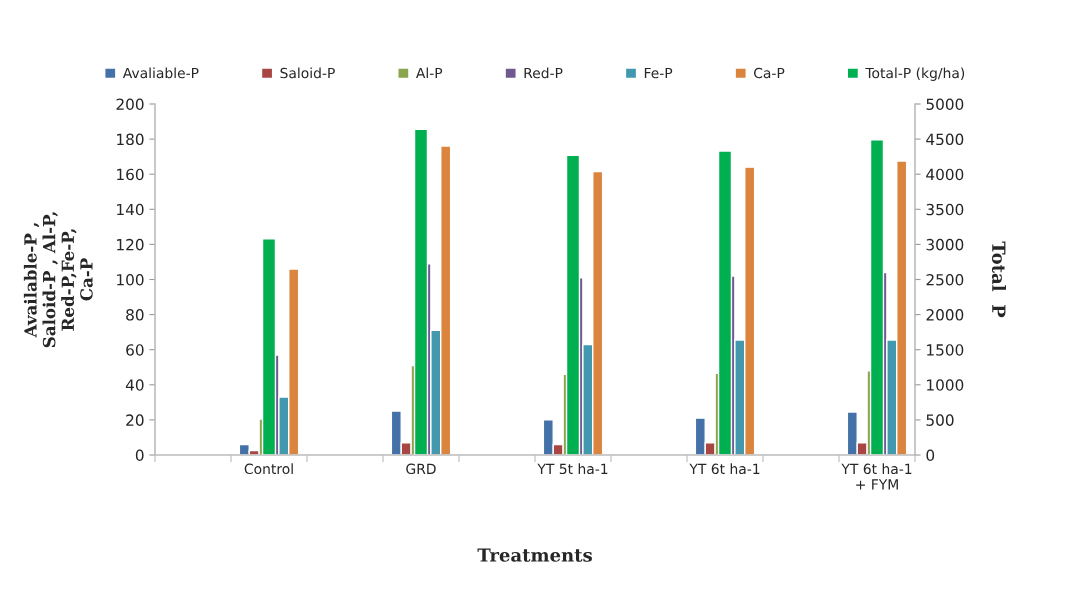 This screenshot has height=613, width=1066. I want to click on y-tick-label: 160, so click(130, 174).